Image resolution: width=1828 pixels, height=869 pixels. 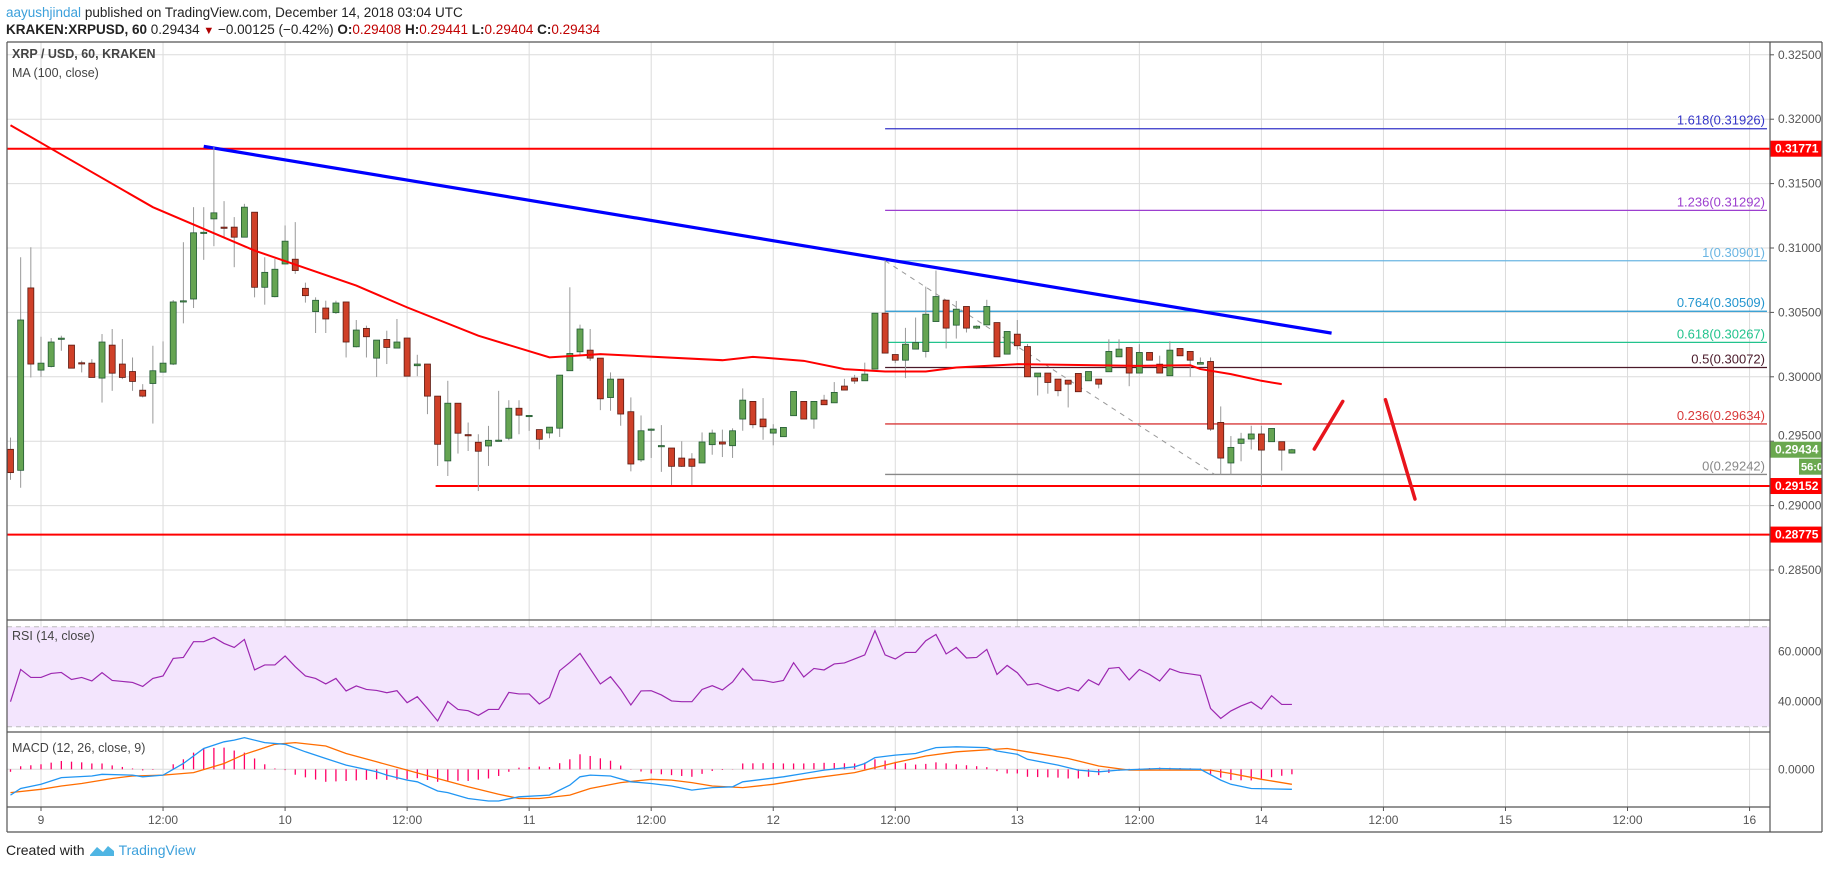 I want to click on time-tick-label: 16, so click(x=1750, y=820).